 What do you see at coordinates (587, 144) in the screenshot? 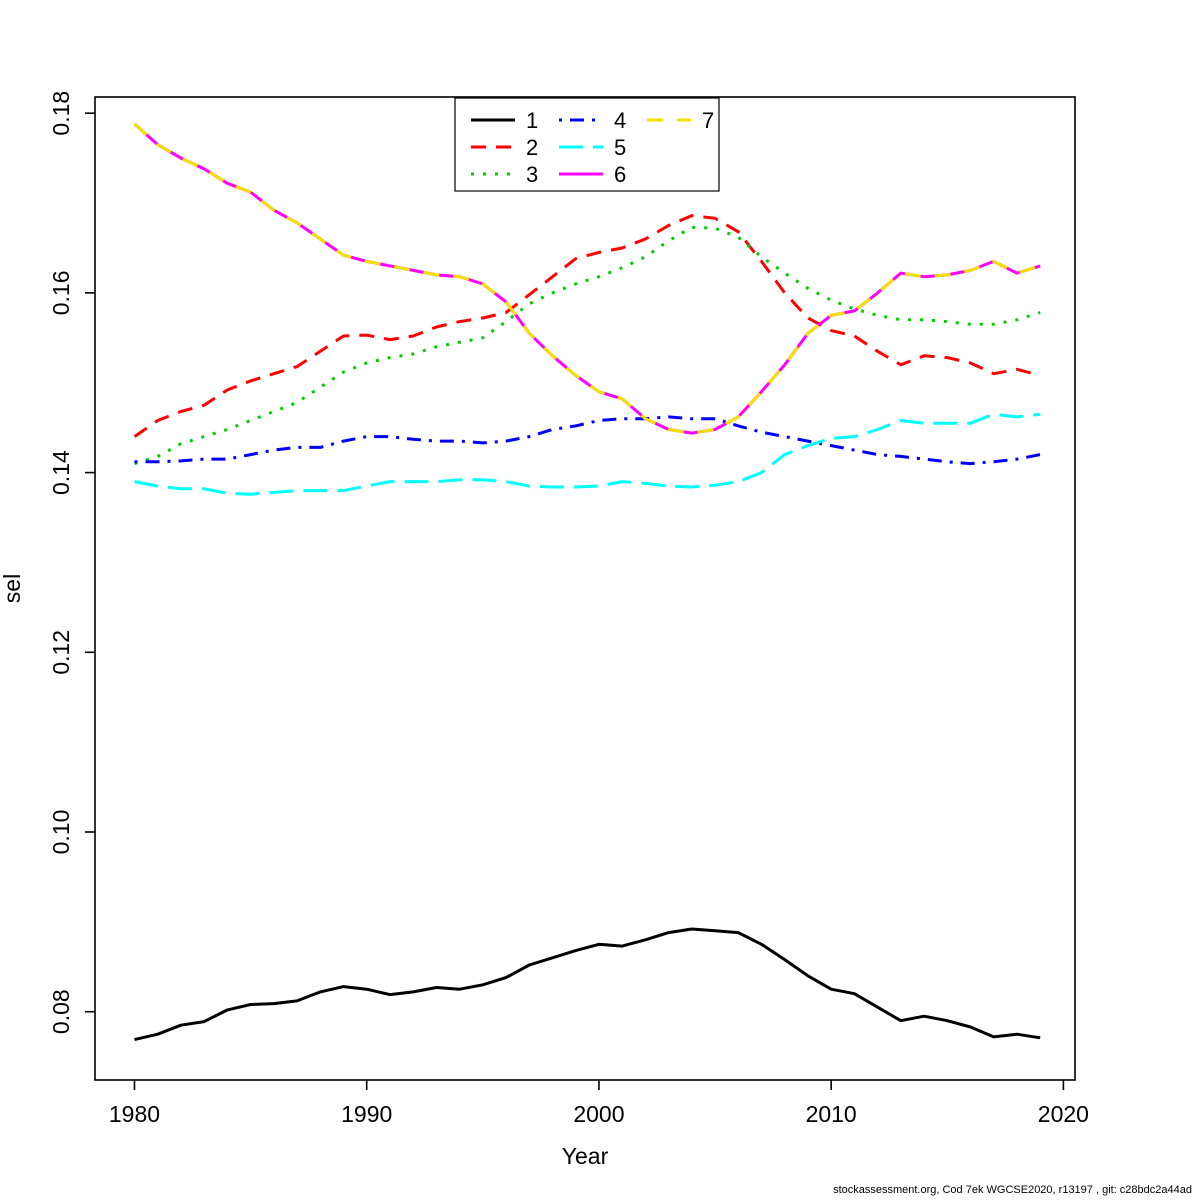
I see `legend-box` at bounding box center [587, 144].